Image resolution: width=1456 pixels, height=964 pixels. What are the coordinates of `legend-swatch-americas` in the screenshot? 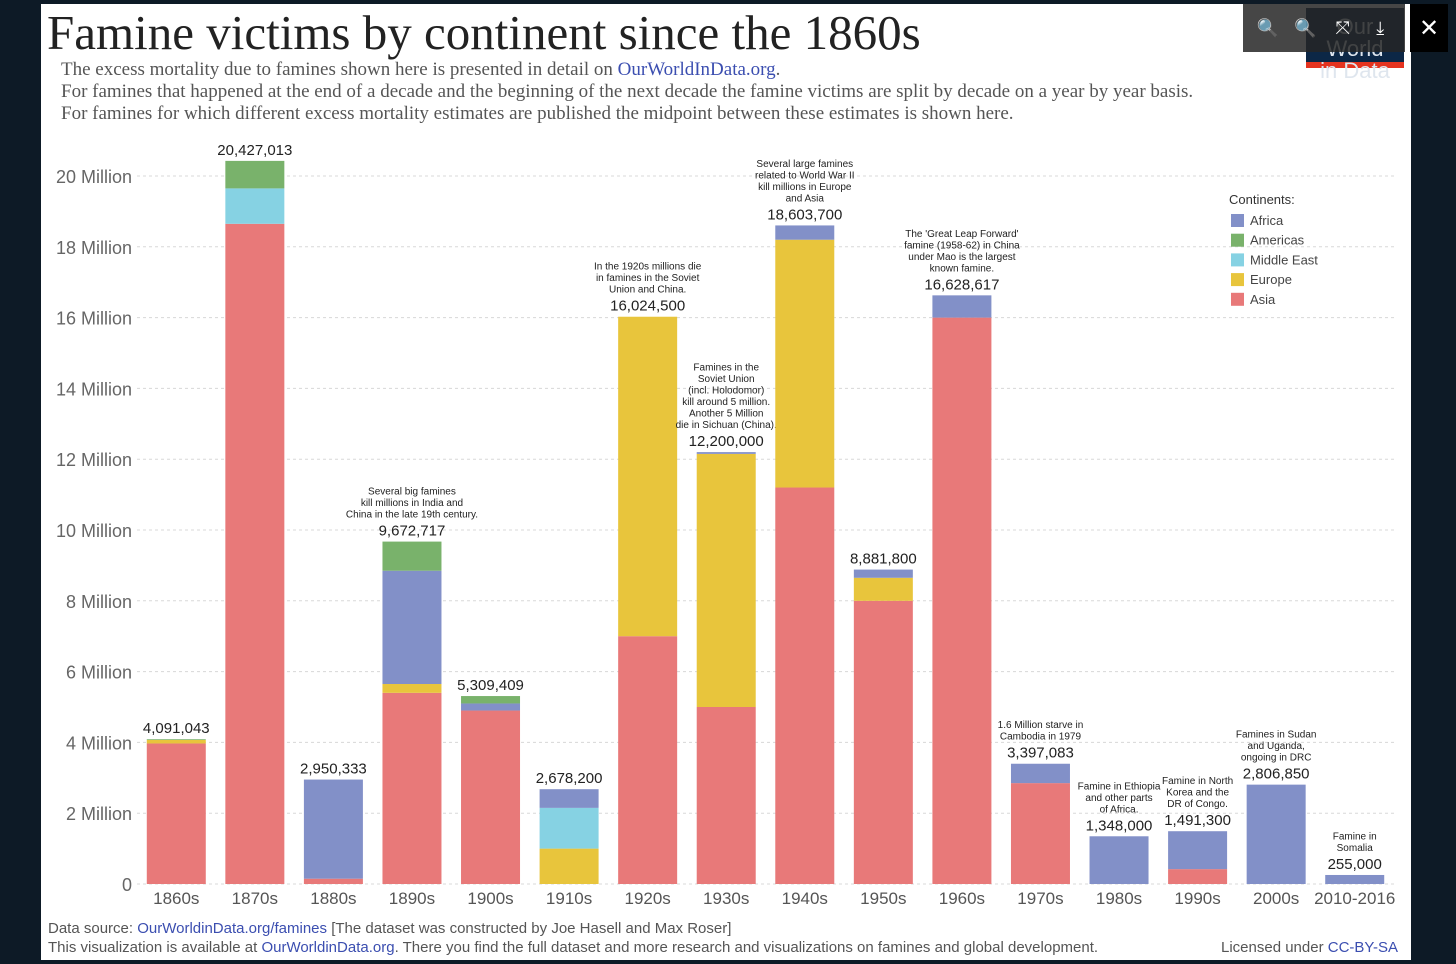 It's located at (1237, 240).